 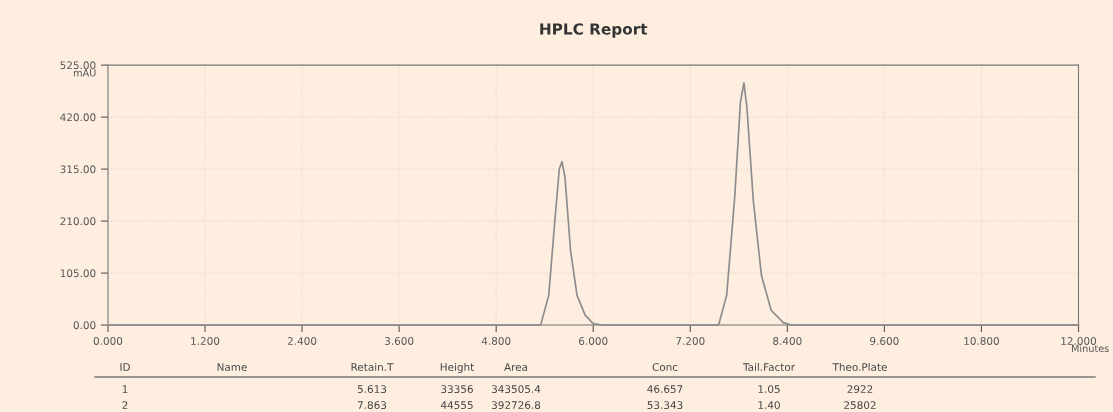 I want to click on x-tick-label: 0.000, so click(x=108, y=341).